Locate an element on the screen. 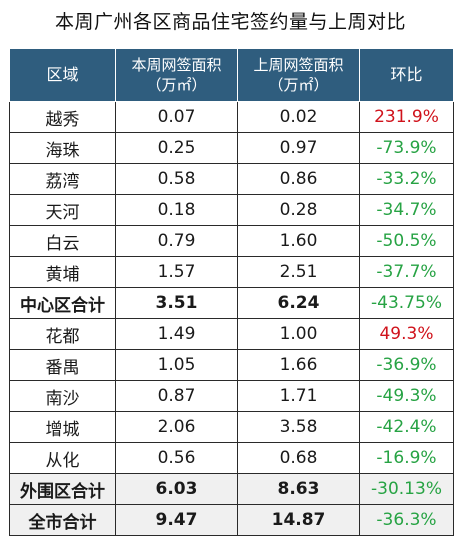 The width and height of the screenshot is (461, 550). cell-this-week: 0.58 is located at coordinates (176, 179).